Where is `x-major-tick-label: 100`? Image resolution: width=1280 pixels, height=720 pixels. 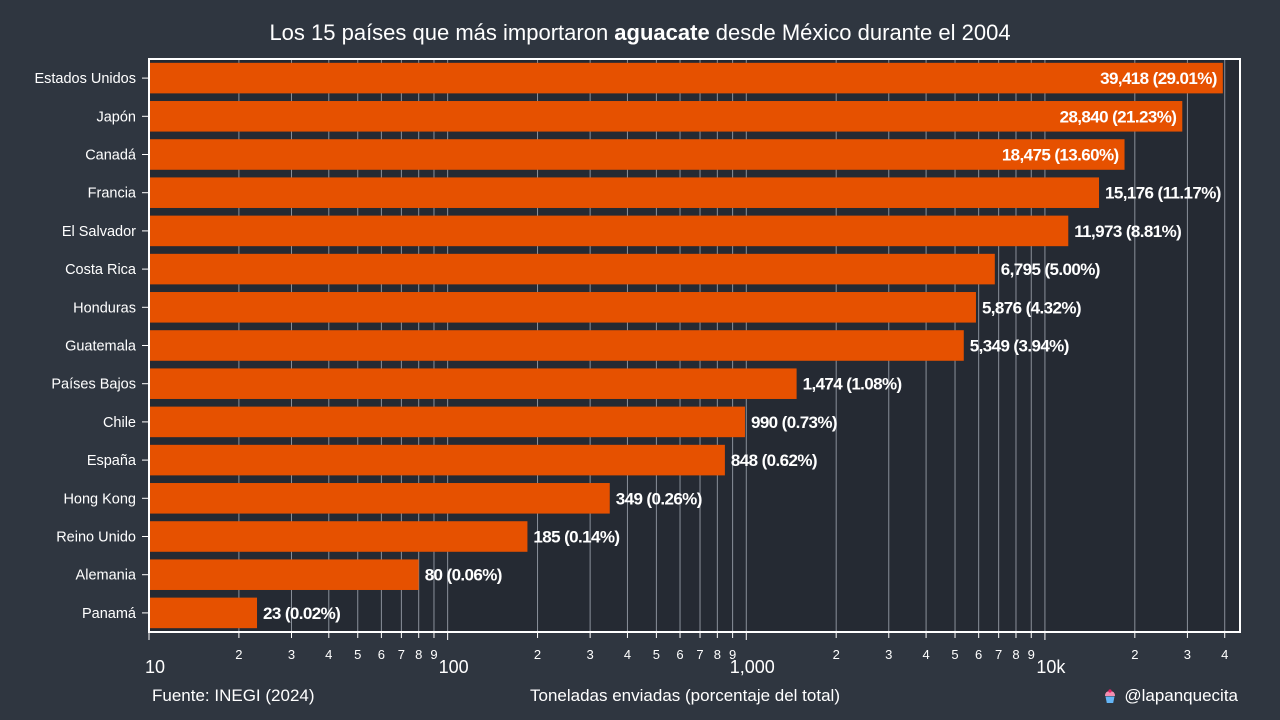
x-major-tick-label: 100 is located at coordinates (454, 667).